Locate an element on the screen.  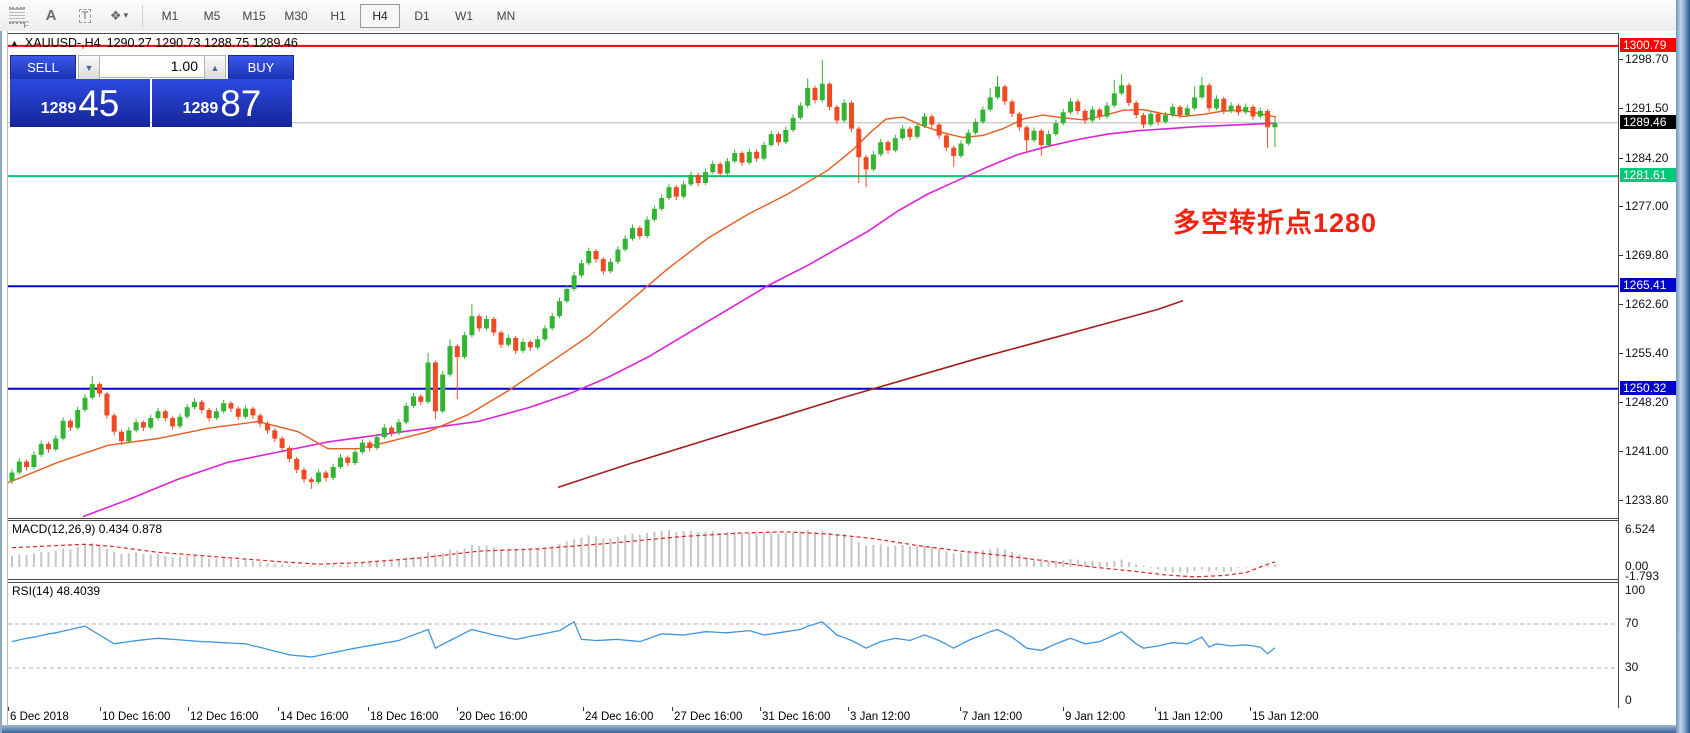
volume-increase-button: ▲ is located at coordinates (215, 67).